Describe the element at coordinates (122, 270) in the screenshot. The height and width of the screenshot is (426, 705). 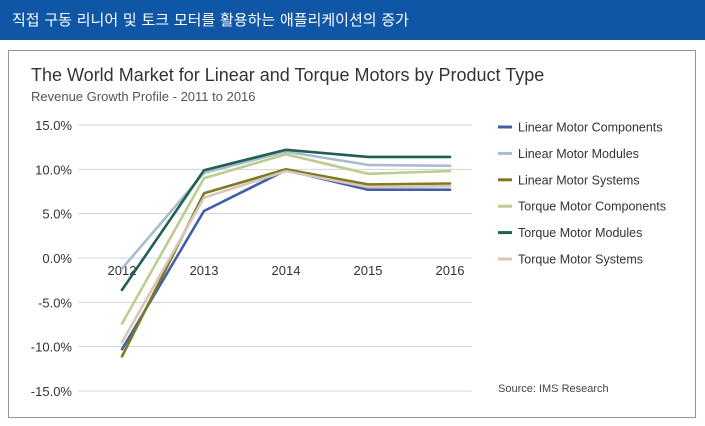
I see `x-tick-label: 2012` at that location.